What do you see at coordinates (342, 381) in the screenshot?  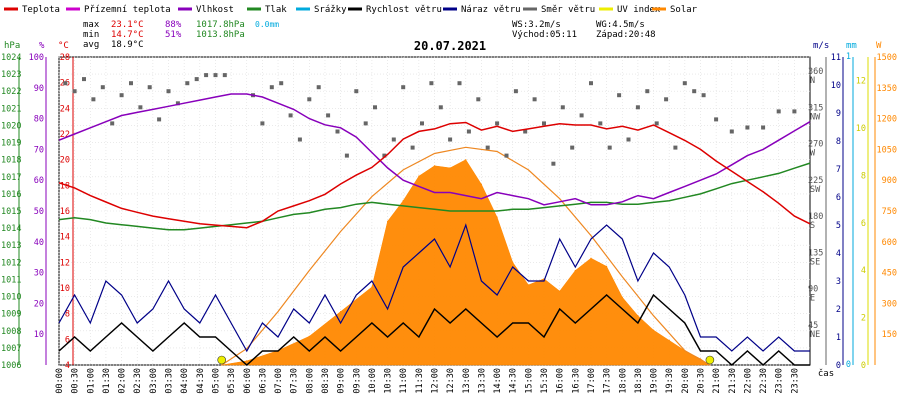 I see `x-tick-label: 09:00` at bounding box center [342, 381].